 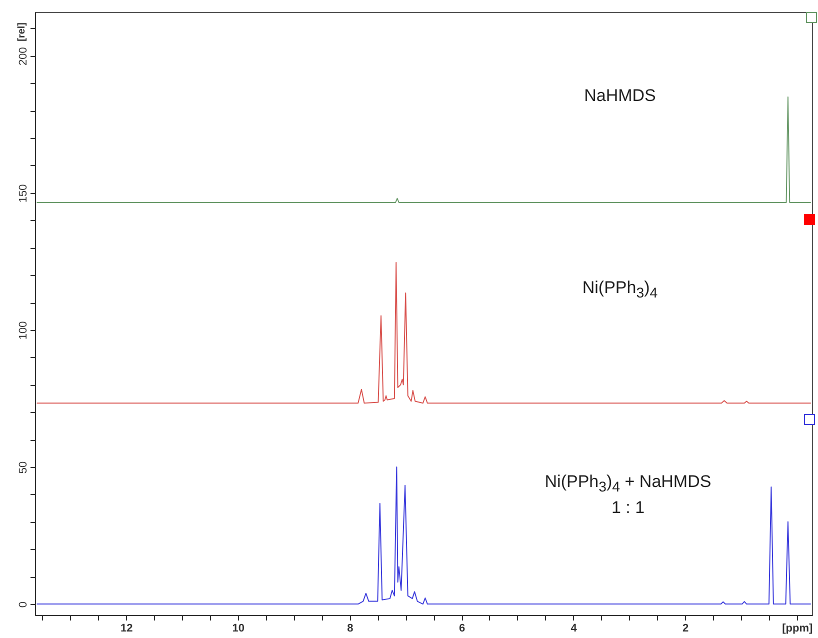 I want to click on annotation: Ni(PPh$_{3}$)$_{4}$ + NaHMDS, so click(x=628, y=484).